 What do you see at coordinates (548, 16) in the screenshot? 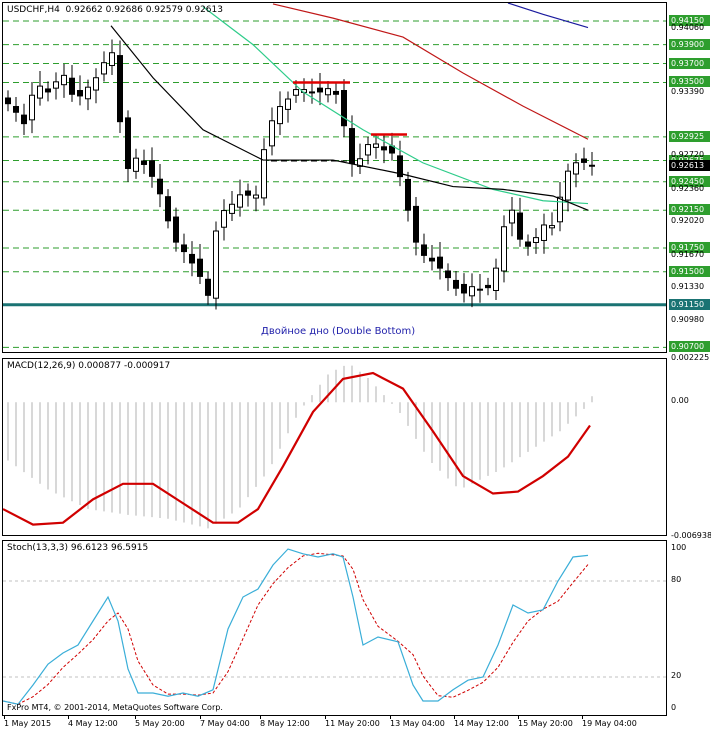
I see `ma-slow-line` at bounding box center [548, 16].